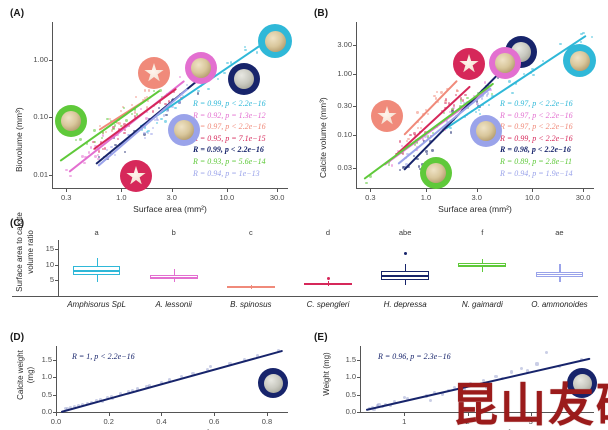 The width and height of the screenshot is (608, 430). What do you see at coordinates (305, 296) in the screenshot?
I see `axis-line-x` at bounding box center [305, 296].